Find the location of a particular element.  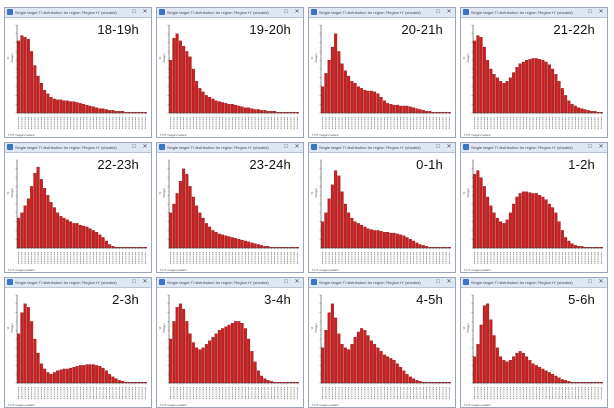

chart-title: 22-23h is located at coordinates (118, 164).